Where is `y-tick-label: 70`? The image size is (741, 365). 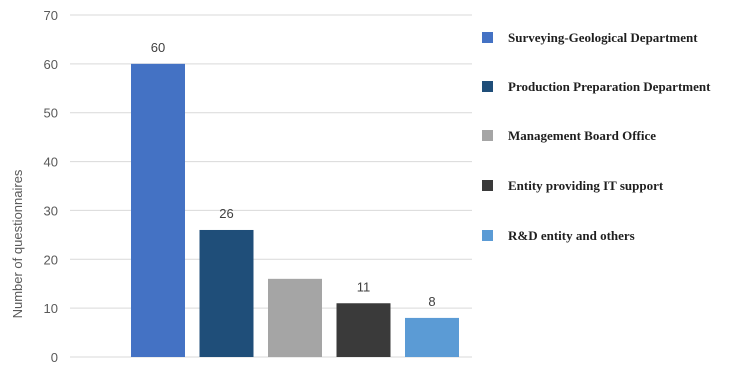 y-tick-label: 70 is located at coordinates (51, 15).